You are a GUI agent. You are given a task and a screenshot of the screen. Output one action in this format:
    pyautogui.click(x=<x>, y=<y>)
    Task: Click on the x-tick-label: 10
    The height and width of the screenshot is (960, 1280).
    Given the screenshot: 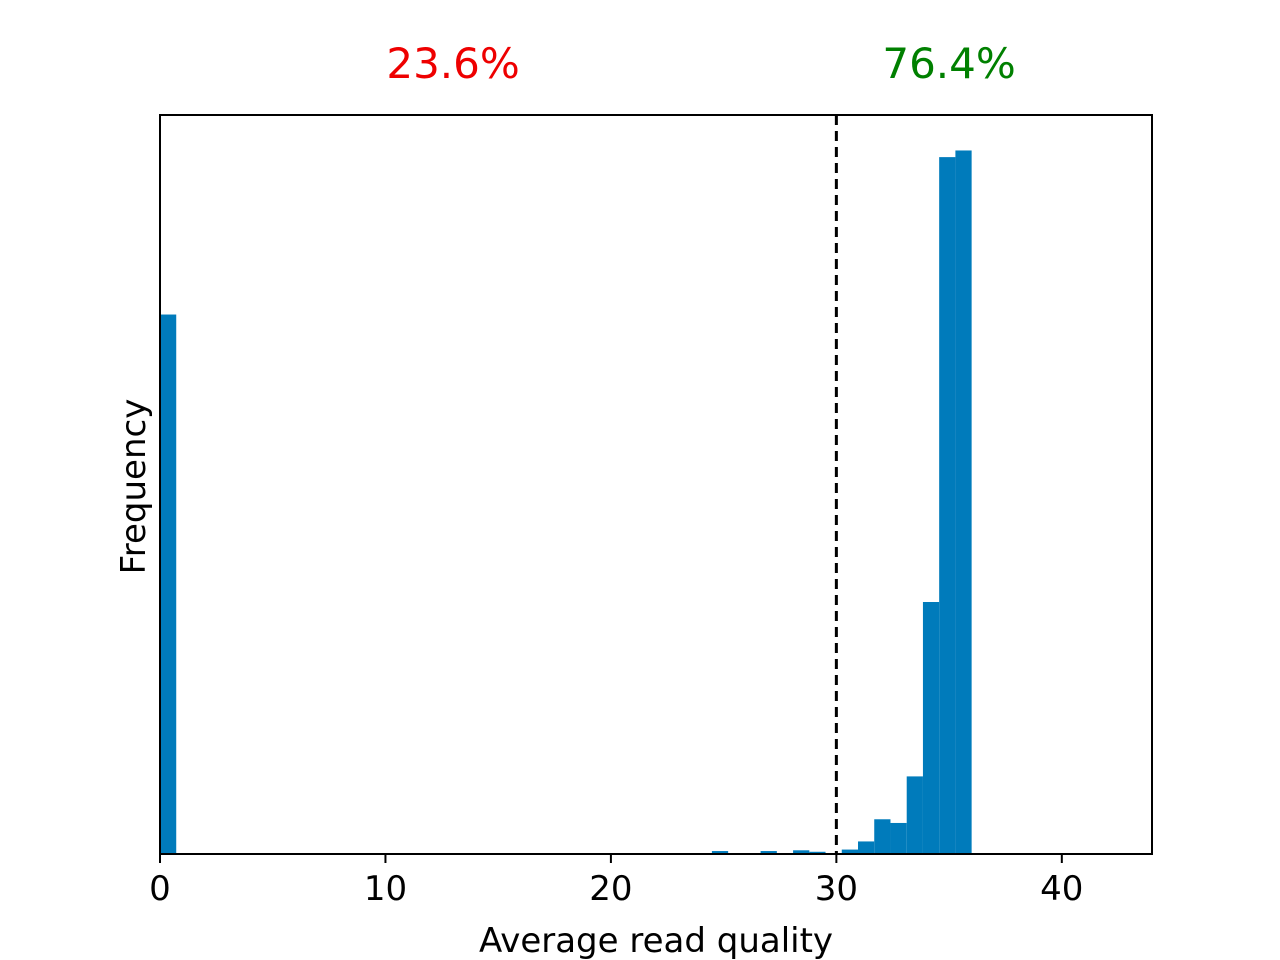 What is the action you would take?
    pyautogui.click(x=385, y=889)
    